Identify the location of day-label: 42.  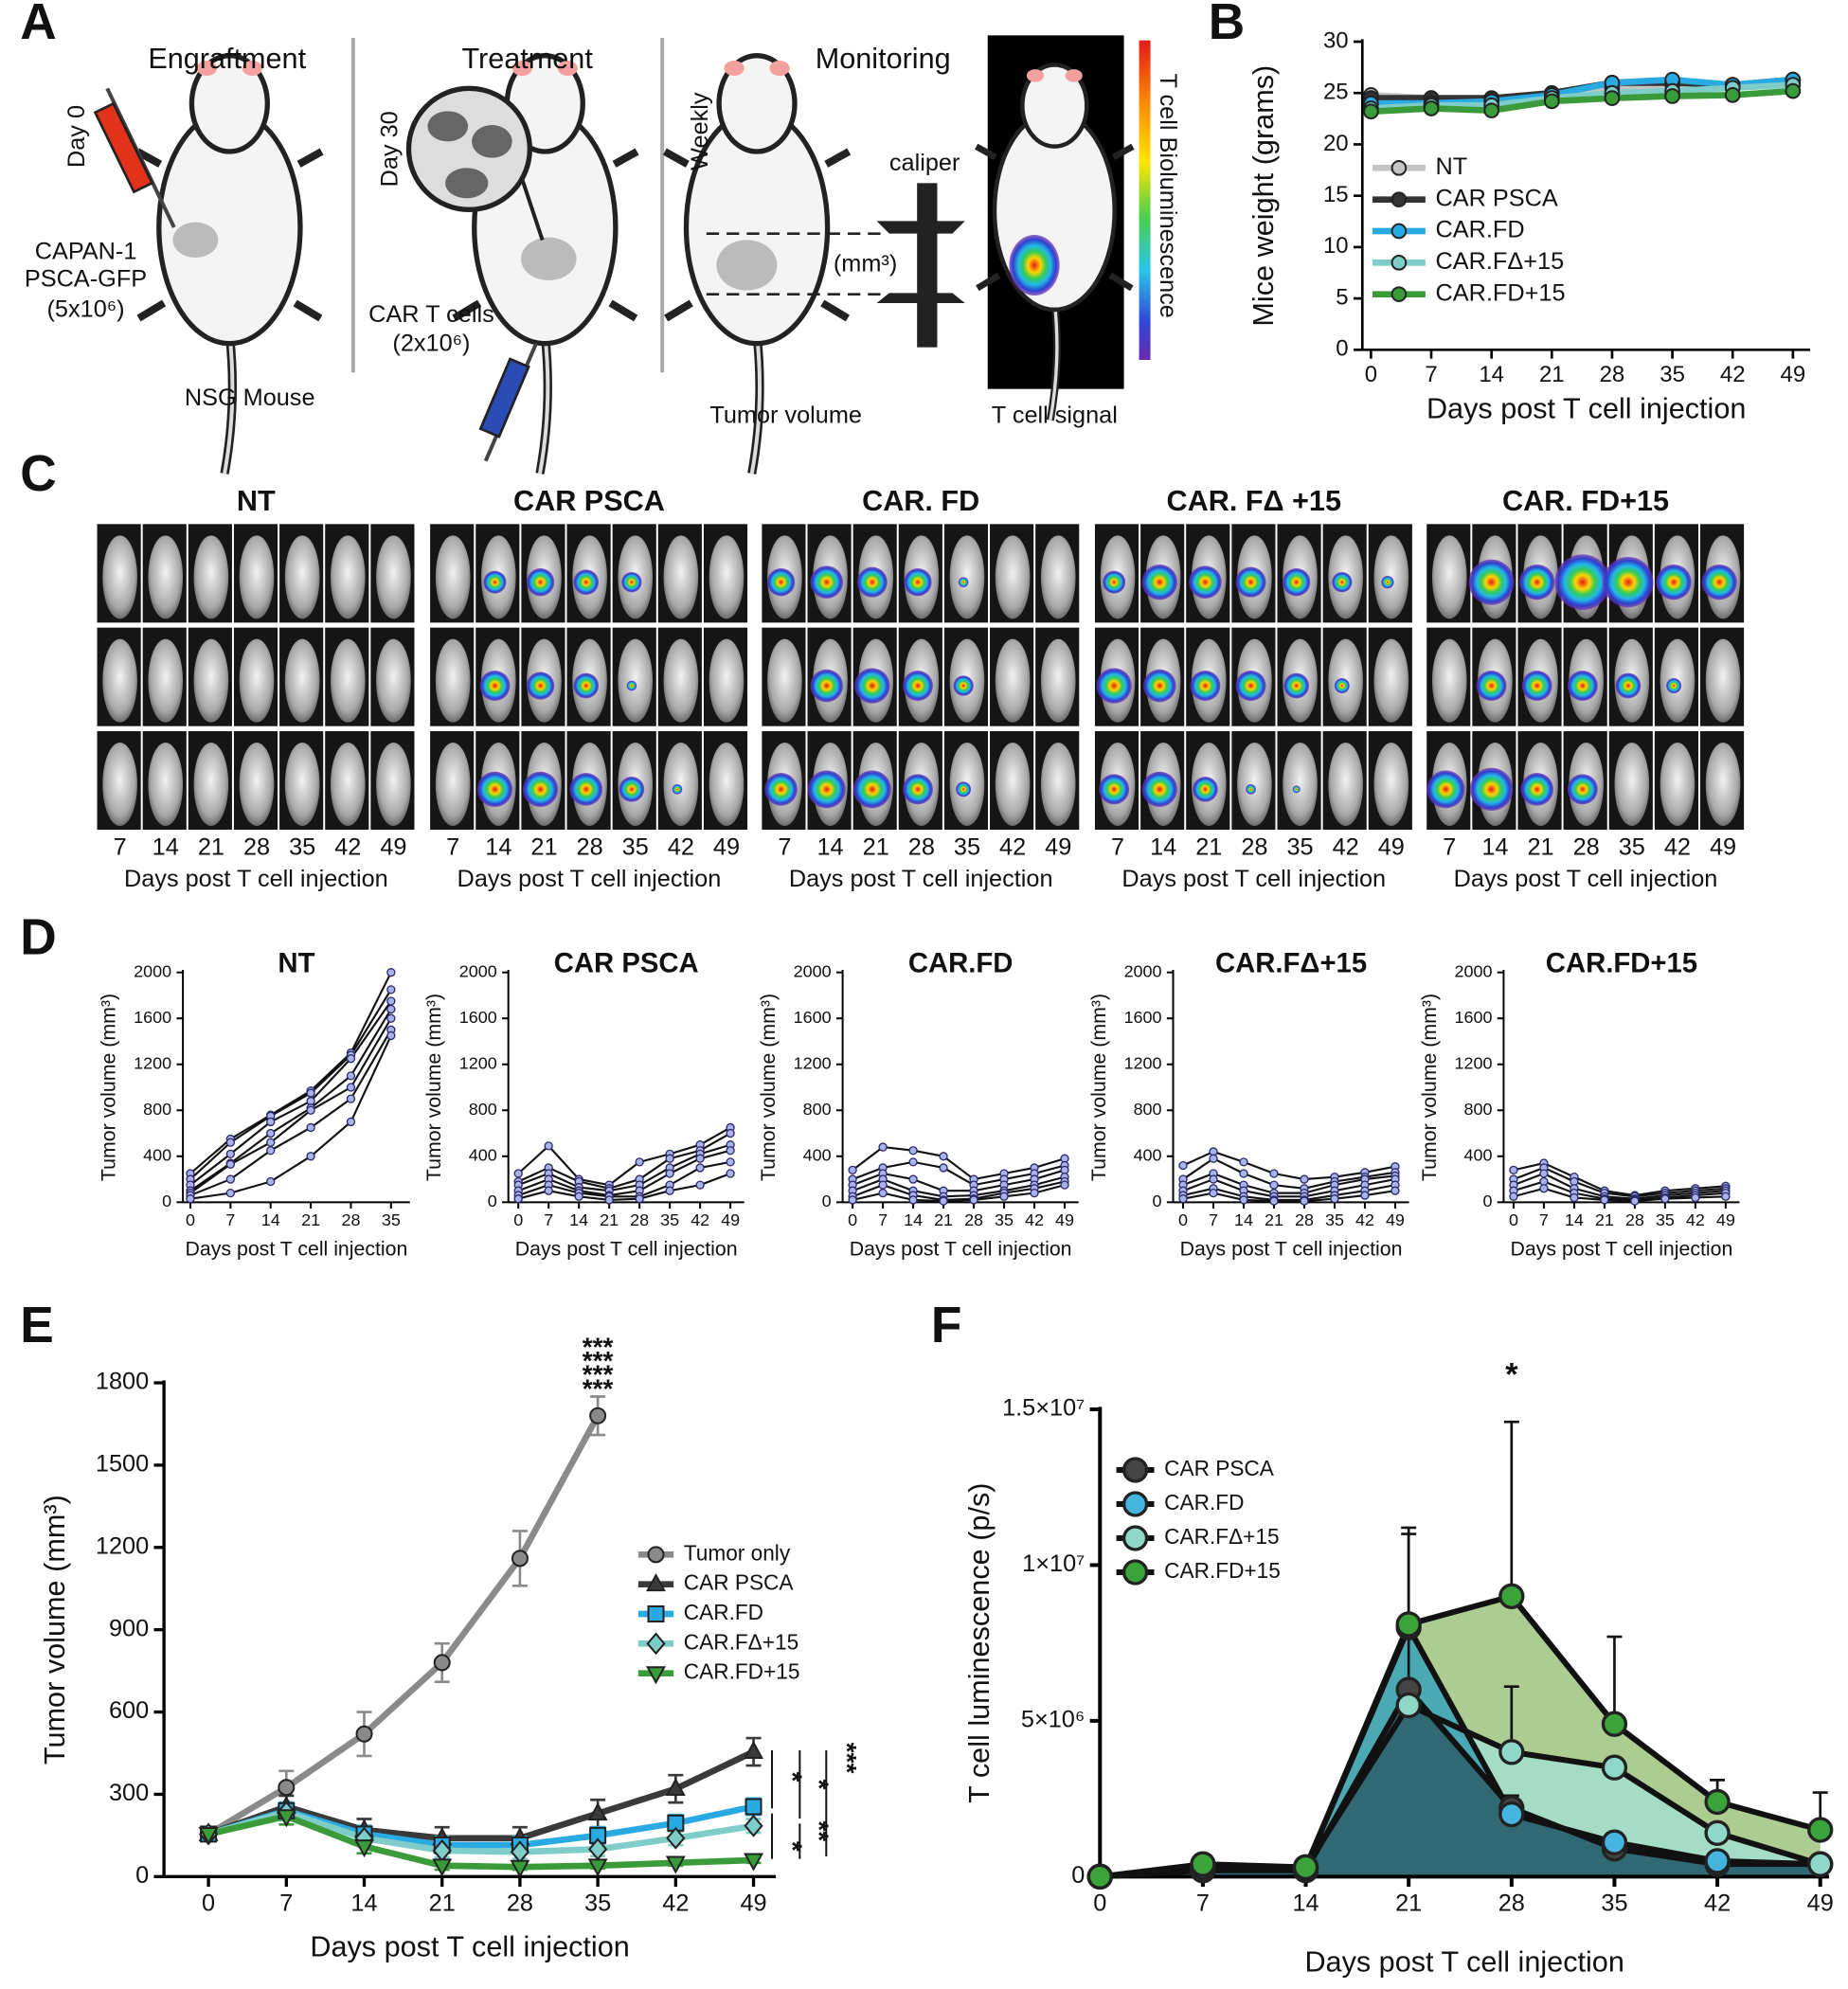
(1012, 848).